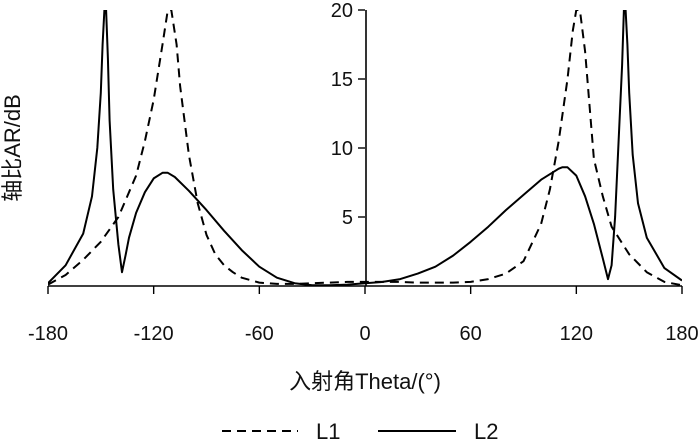 This screenshot has height=440, width=700. What do you see at coordinates (347, 218) in the screenshot?
I see `y-tick-label: 5` at bounding box center [347, 218].